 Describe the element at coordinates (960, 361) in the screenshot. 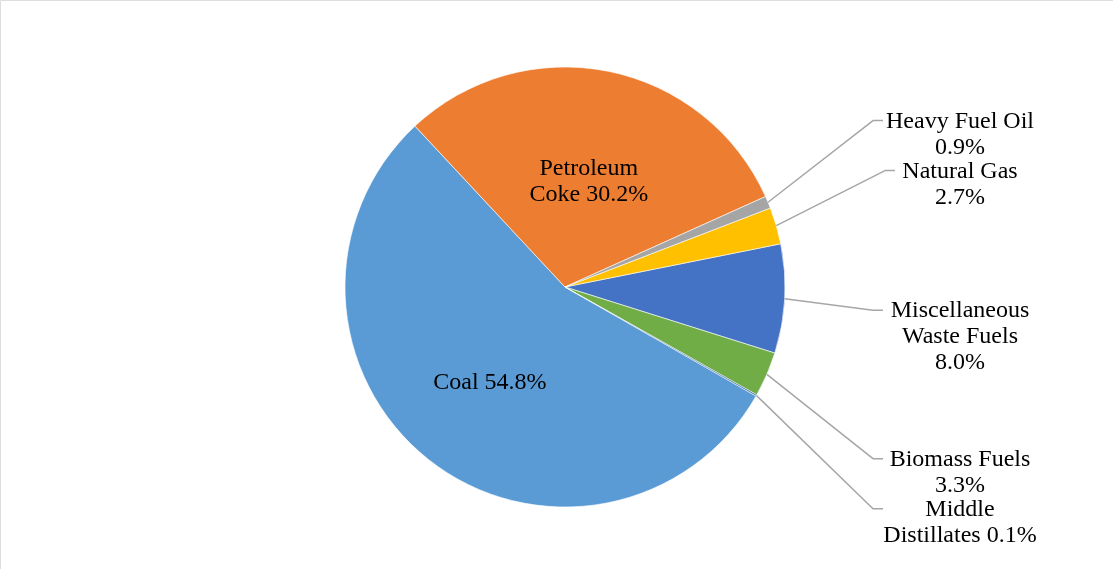

I see `data-label: 8.0%` at that location.